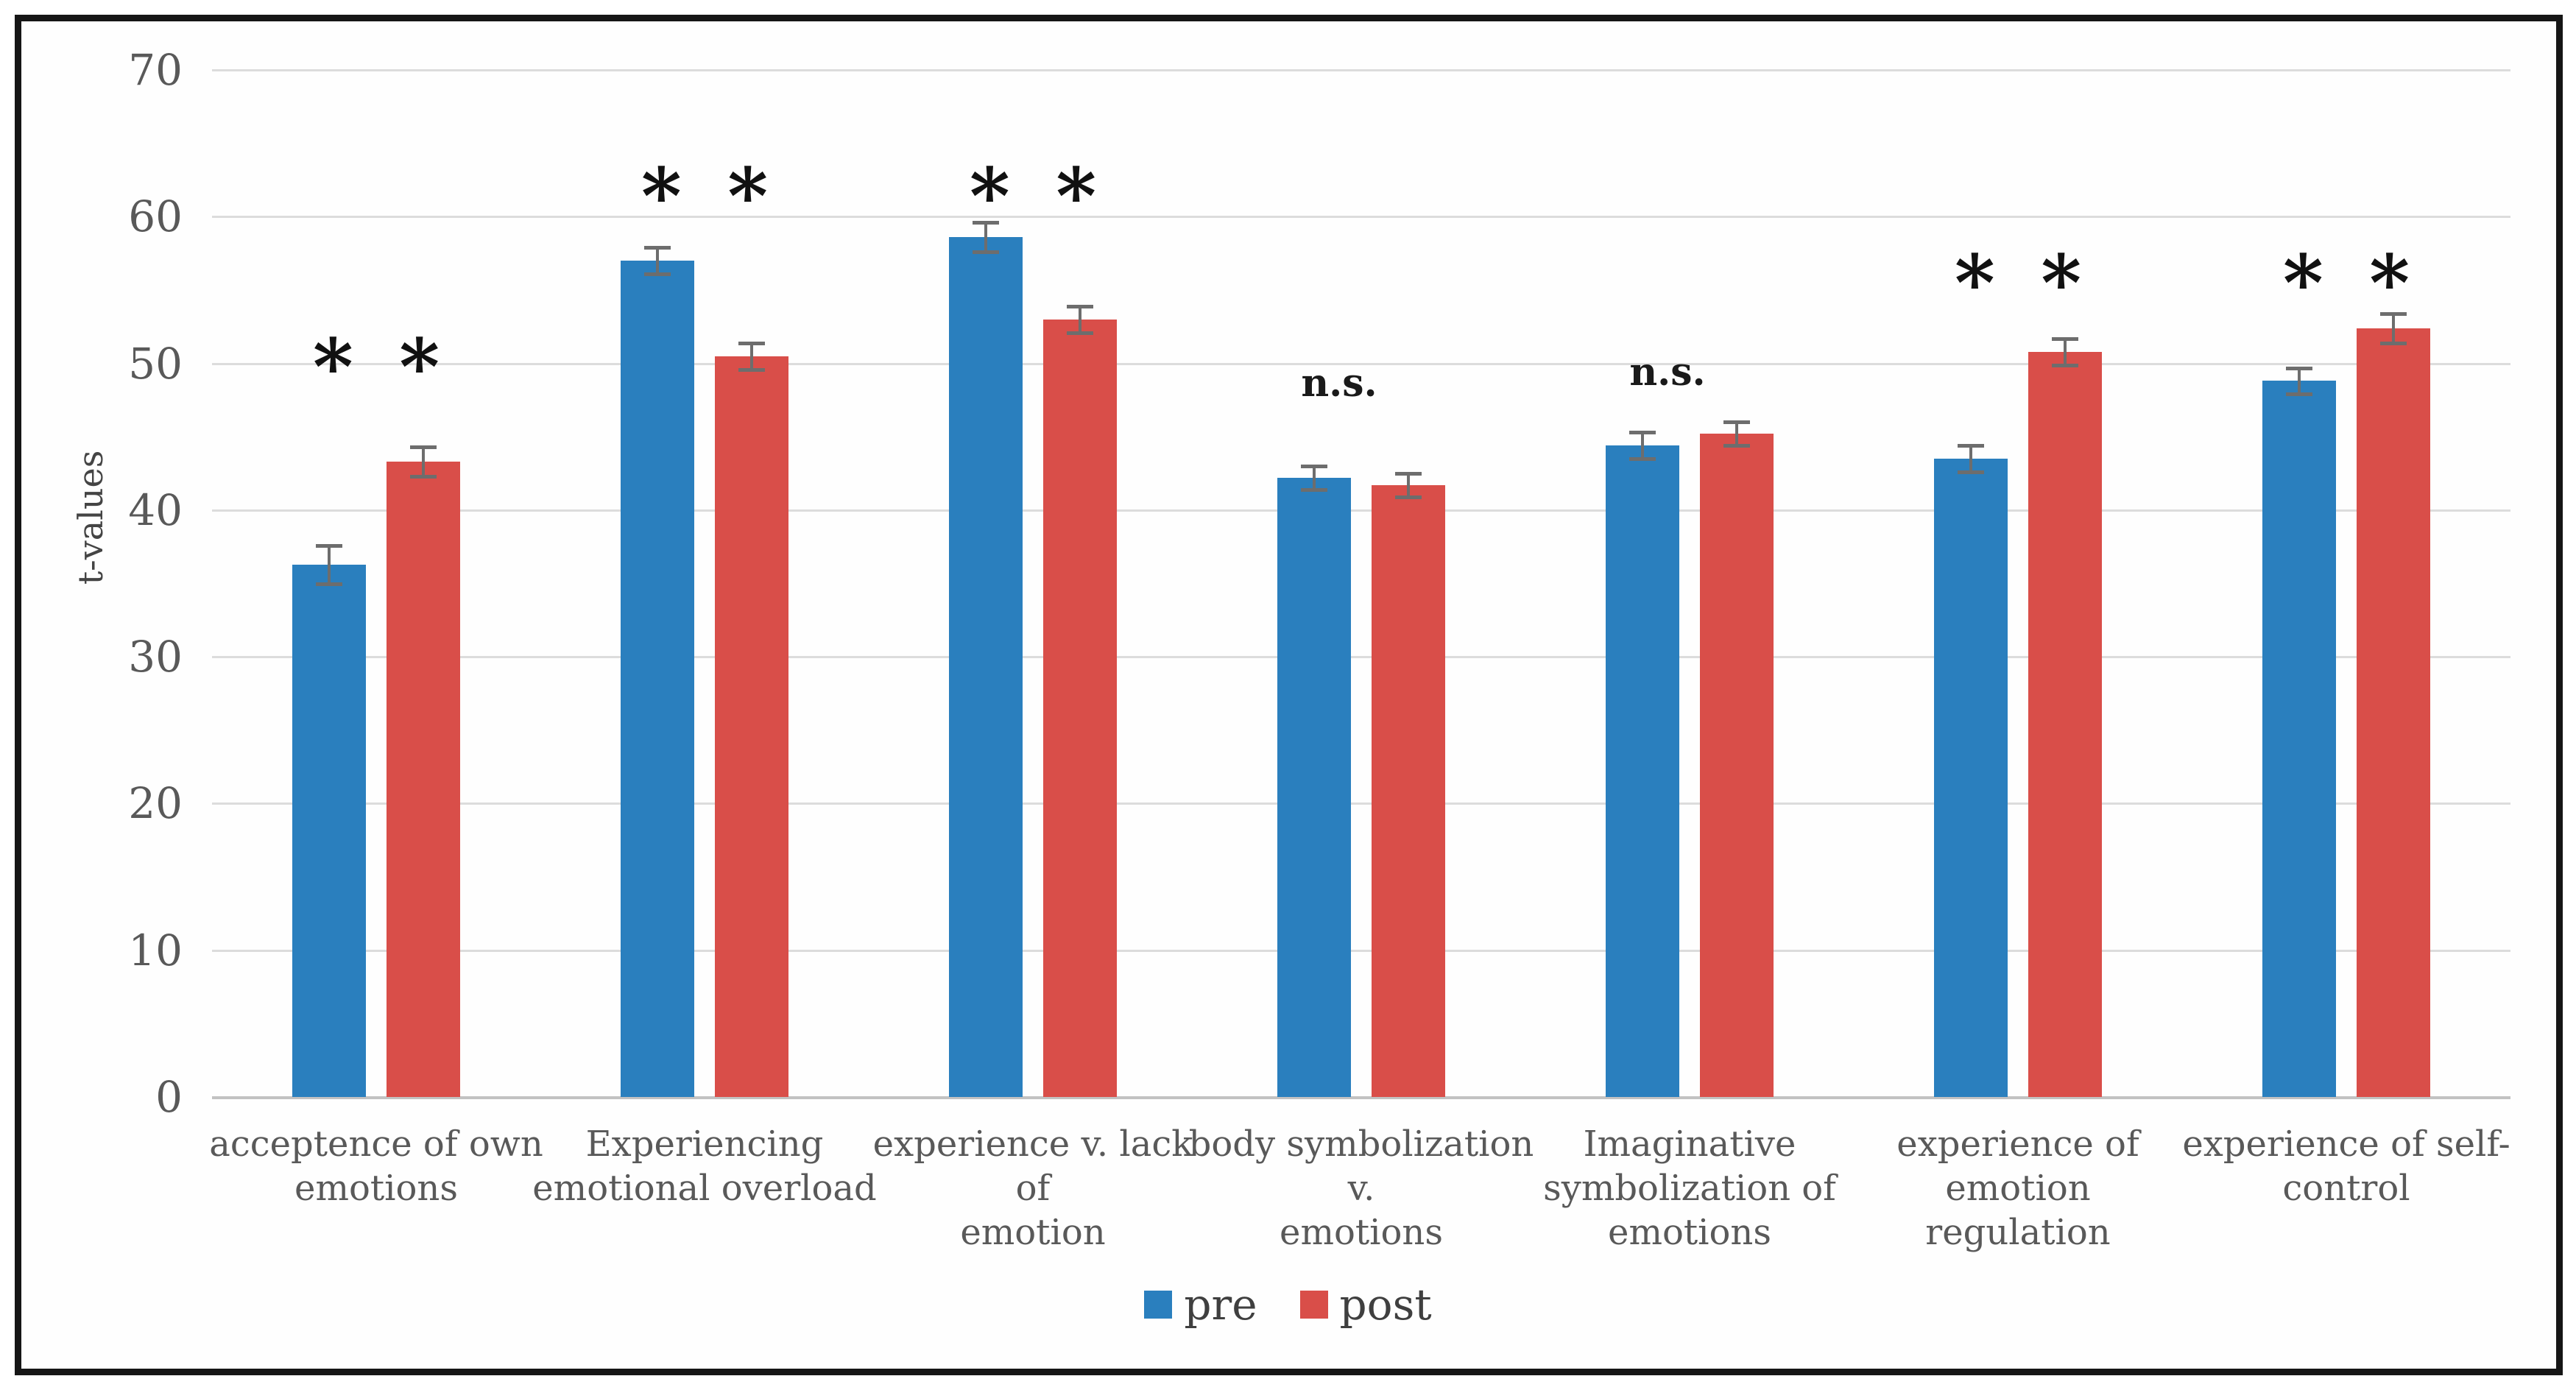 The width and height of the screenshot is (2576, 1390). I want to click on legend-item-pre: pre, so click(1200, 1305).